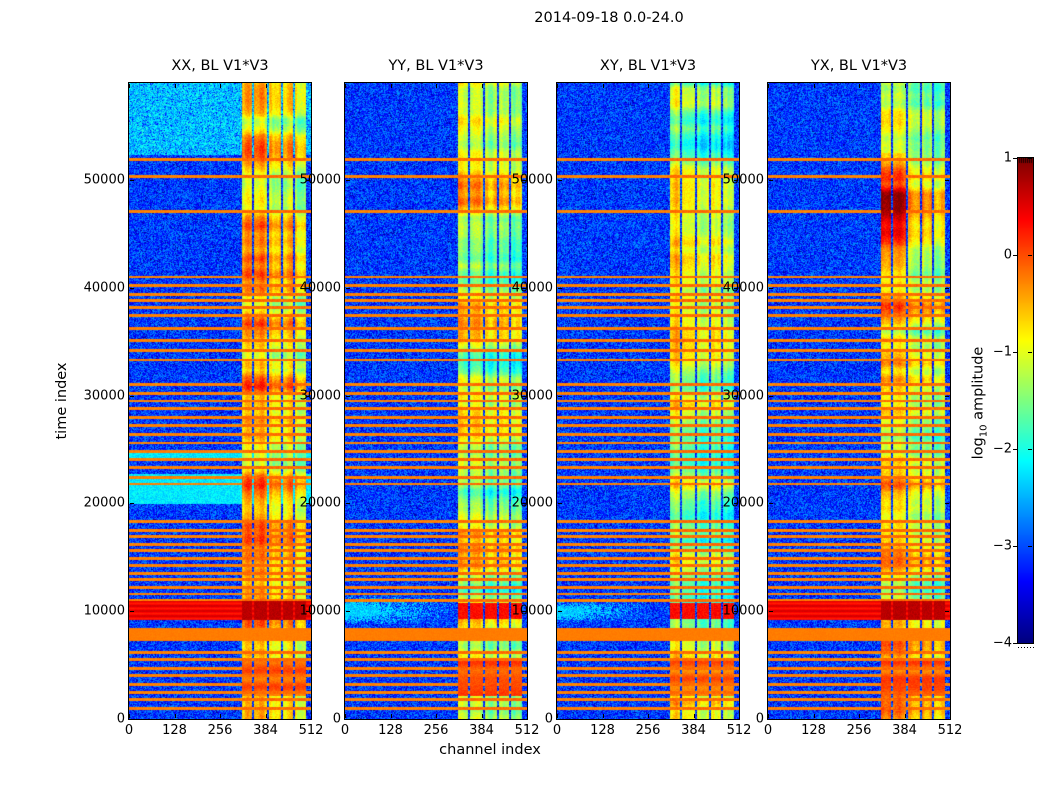 The image size is (1050, 800). Describe the element at coordinates (648, 66) in the screenshot. I see `panel-title: XY, BL V1*V3` at that location.